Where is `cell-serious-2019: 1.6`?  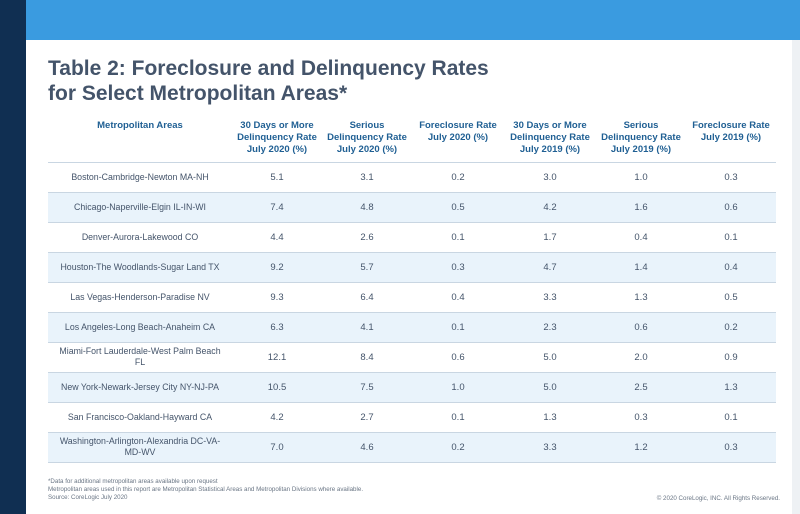 cell-serious-2019: 1.6 is located at coordinates (641, 207).